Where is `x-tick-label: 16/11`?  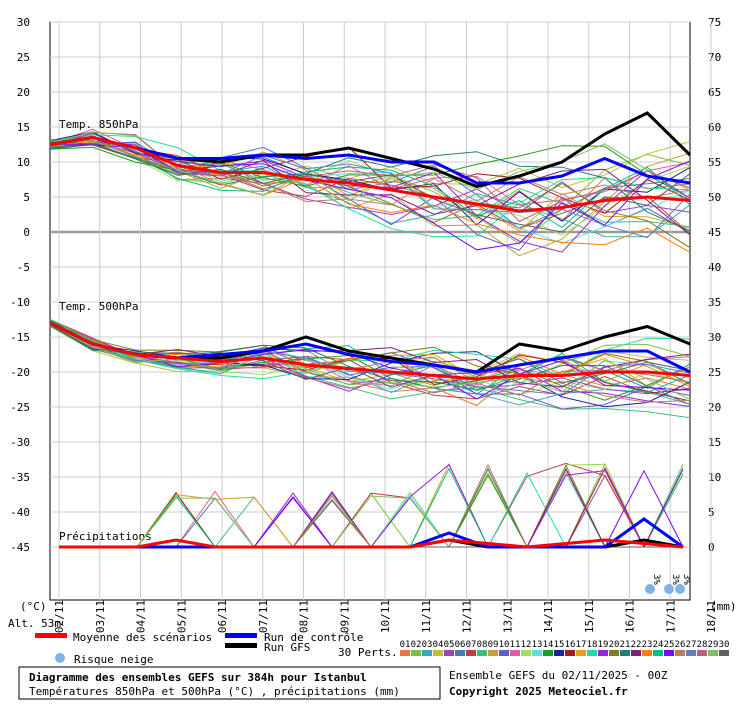
x-tick-label: 16/11 is located at coordinates (630, 616).